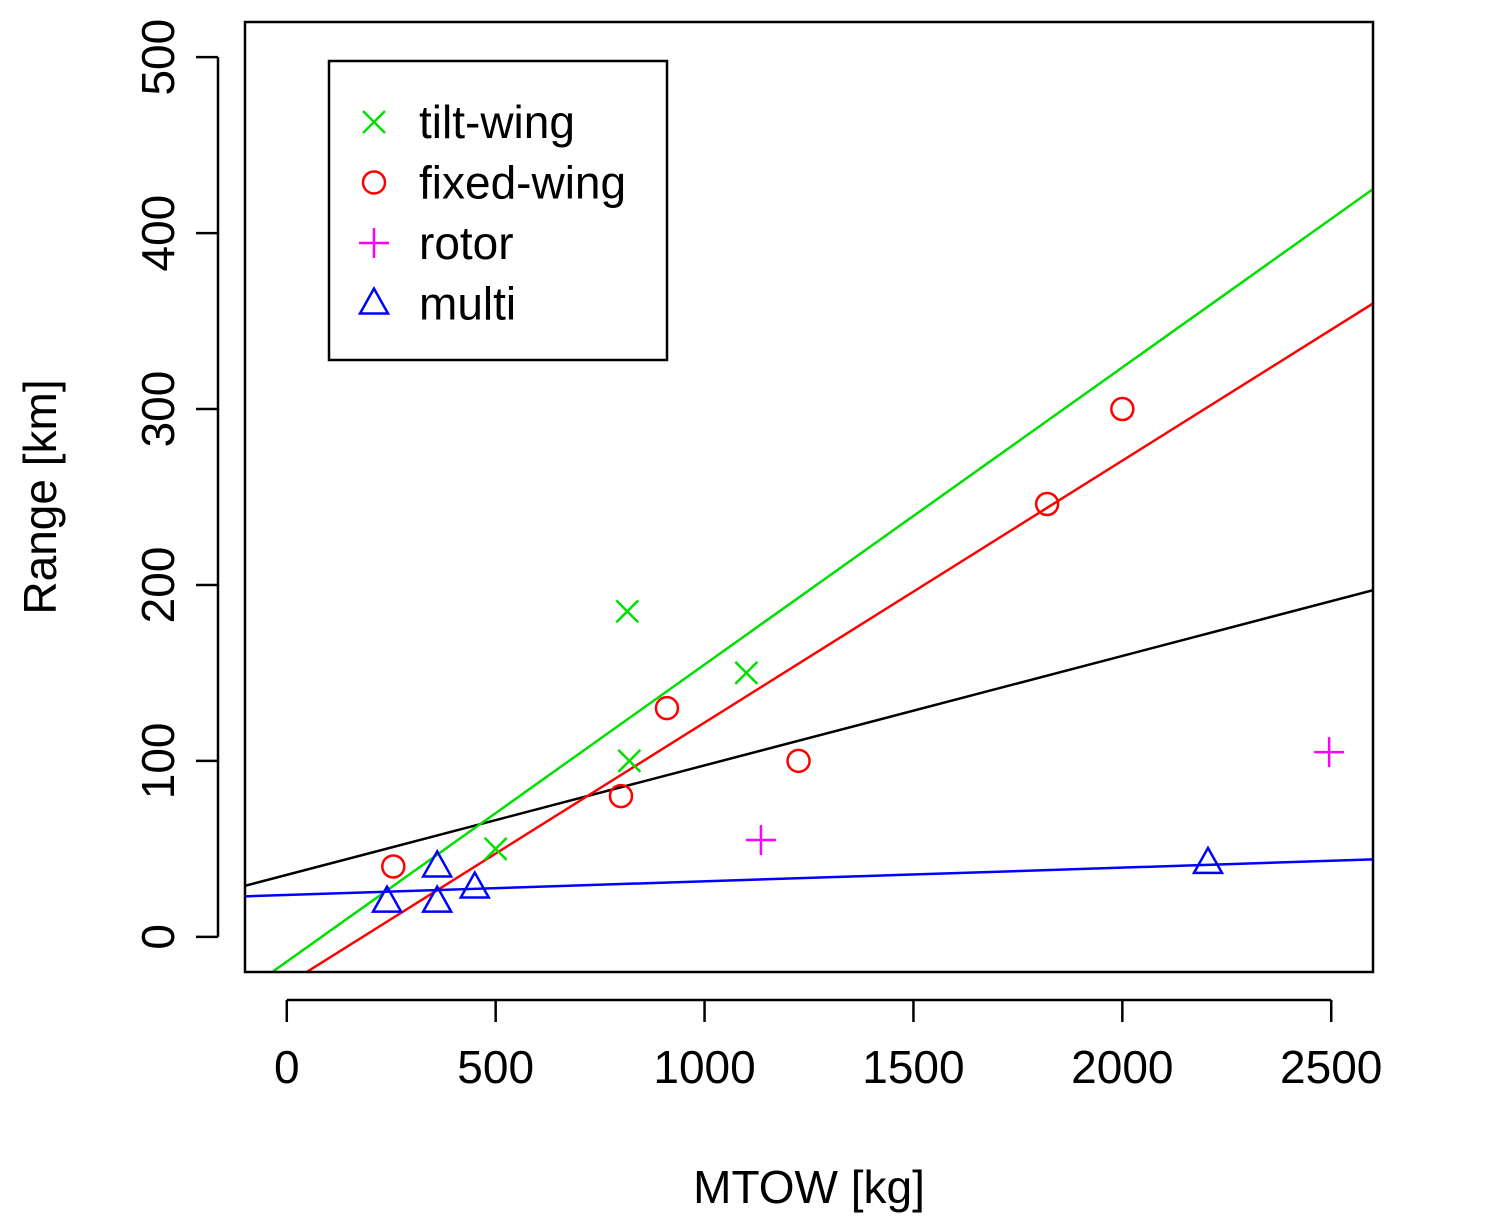 This screenshot has height=1230, width=1500. What do you see at coordinates (809, 878) in the screenshot?
I see `multi-fit-line` at bounding box center [809, 878].